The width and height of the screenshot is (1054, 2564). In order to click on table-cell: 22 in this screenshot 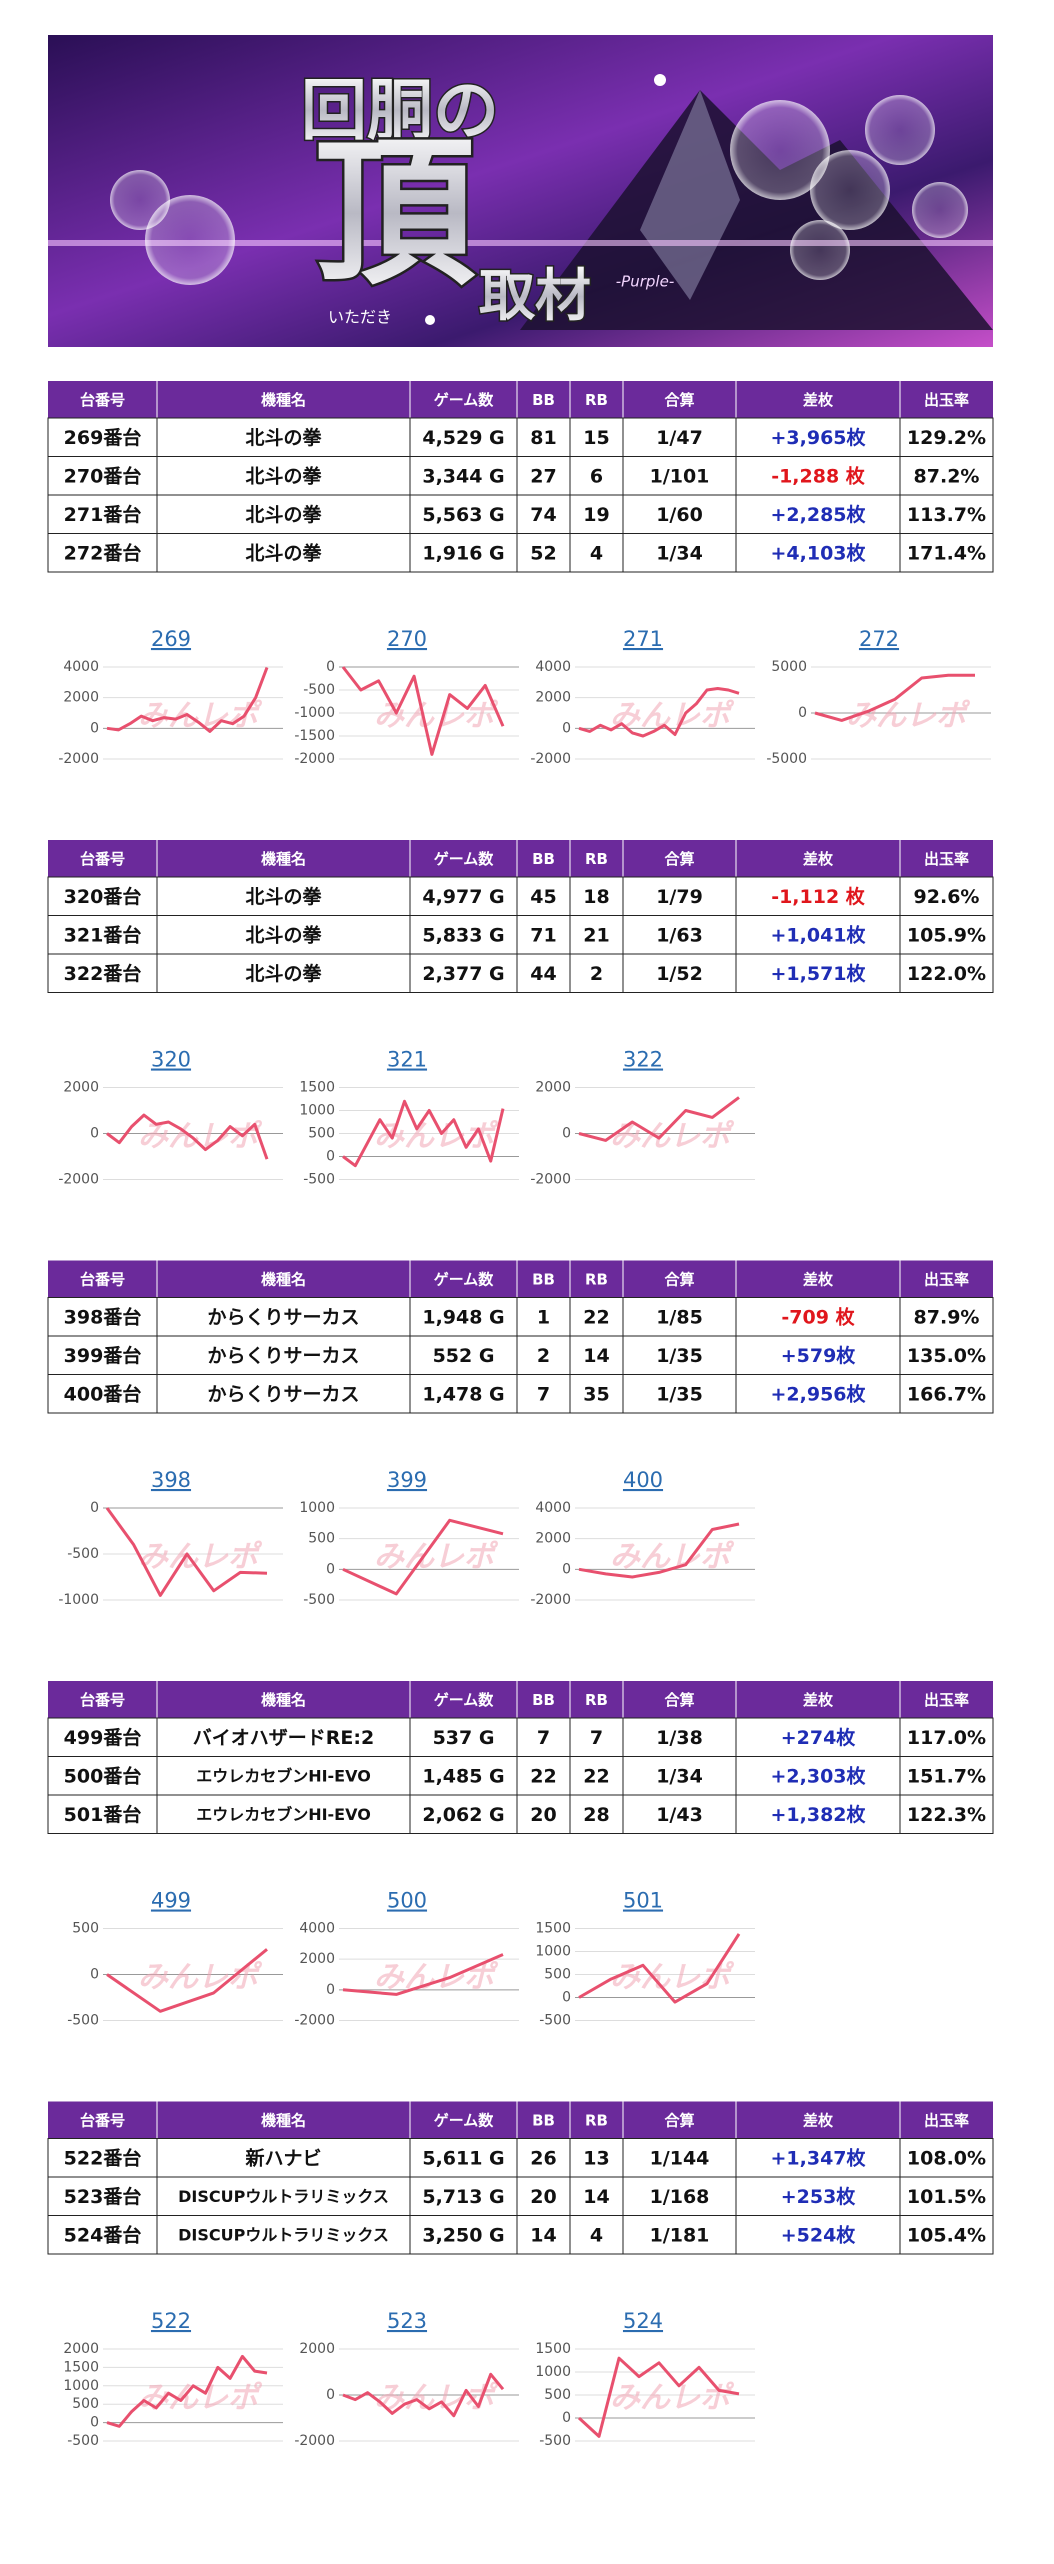, I will do `click(596, 1776)`.